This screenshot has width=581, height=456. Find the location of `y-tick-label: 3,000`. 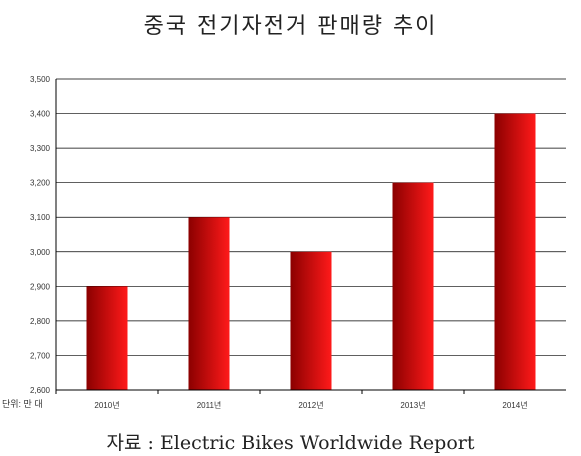

y-tick-label: 3,000 is located at coordinates (40, 252).